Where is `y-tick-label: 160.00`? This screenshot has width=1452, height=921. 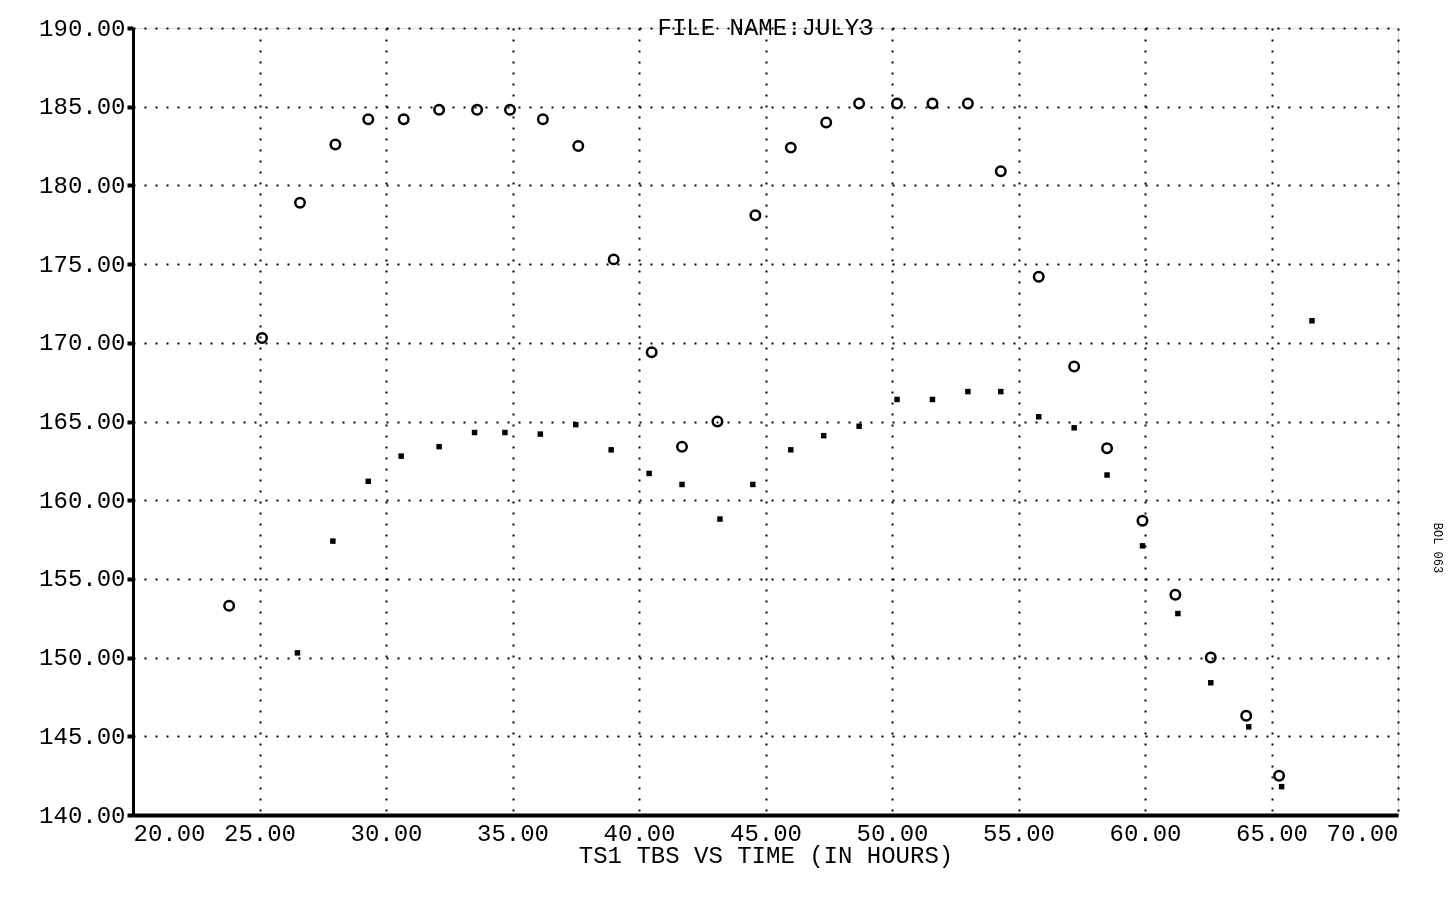 y-tick-label: 160.00 is located at coordinates (82, 501).